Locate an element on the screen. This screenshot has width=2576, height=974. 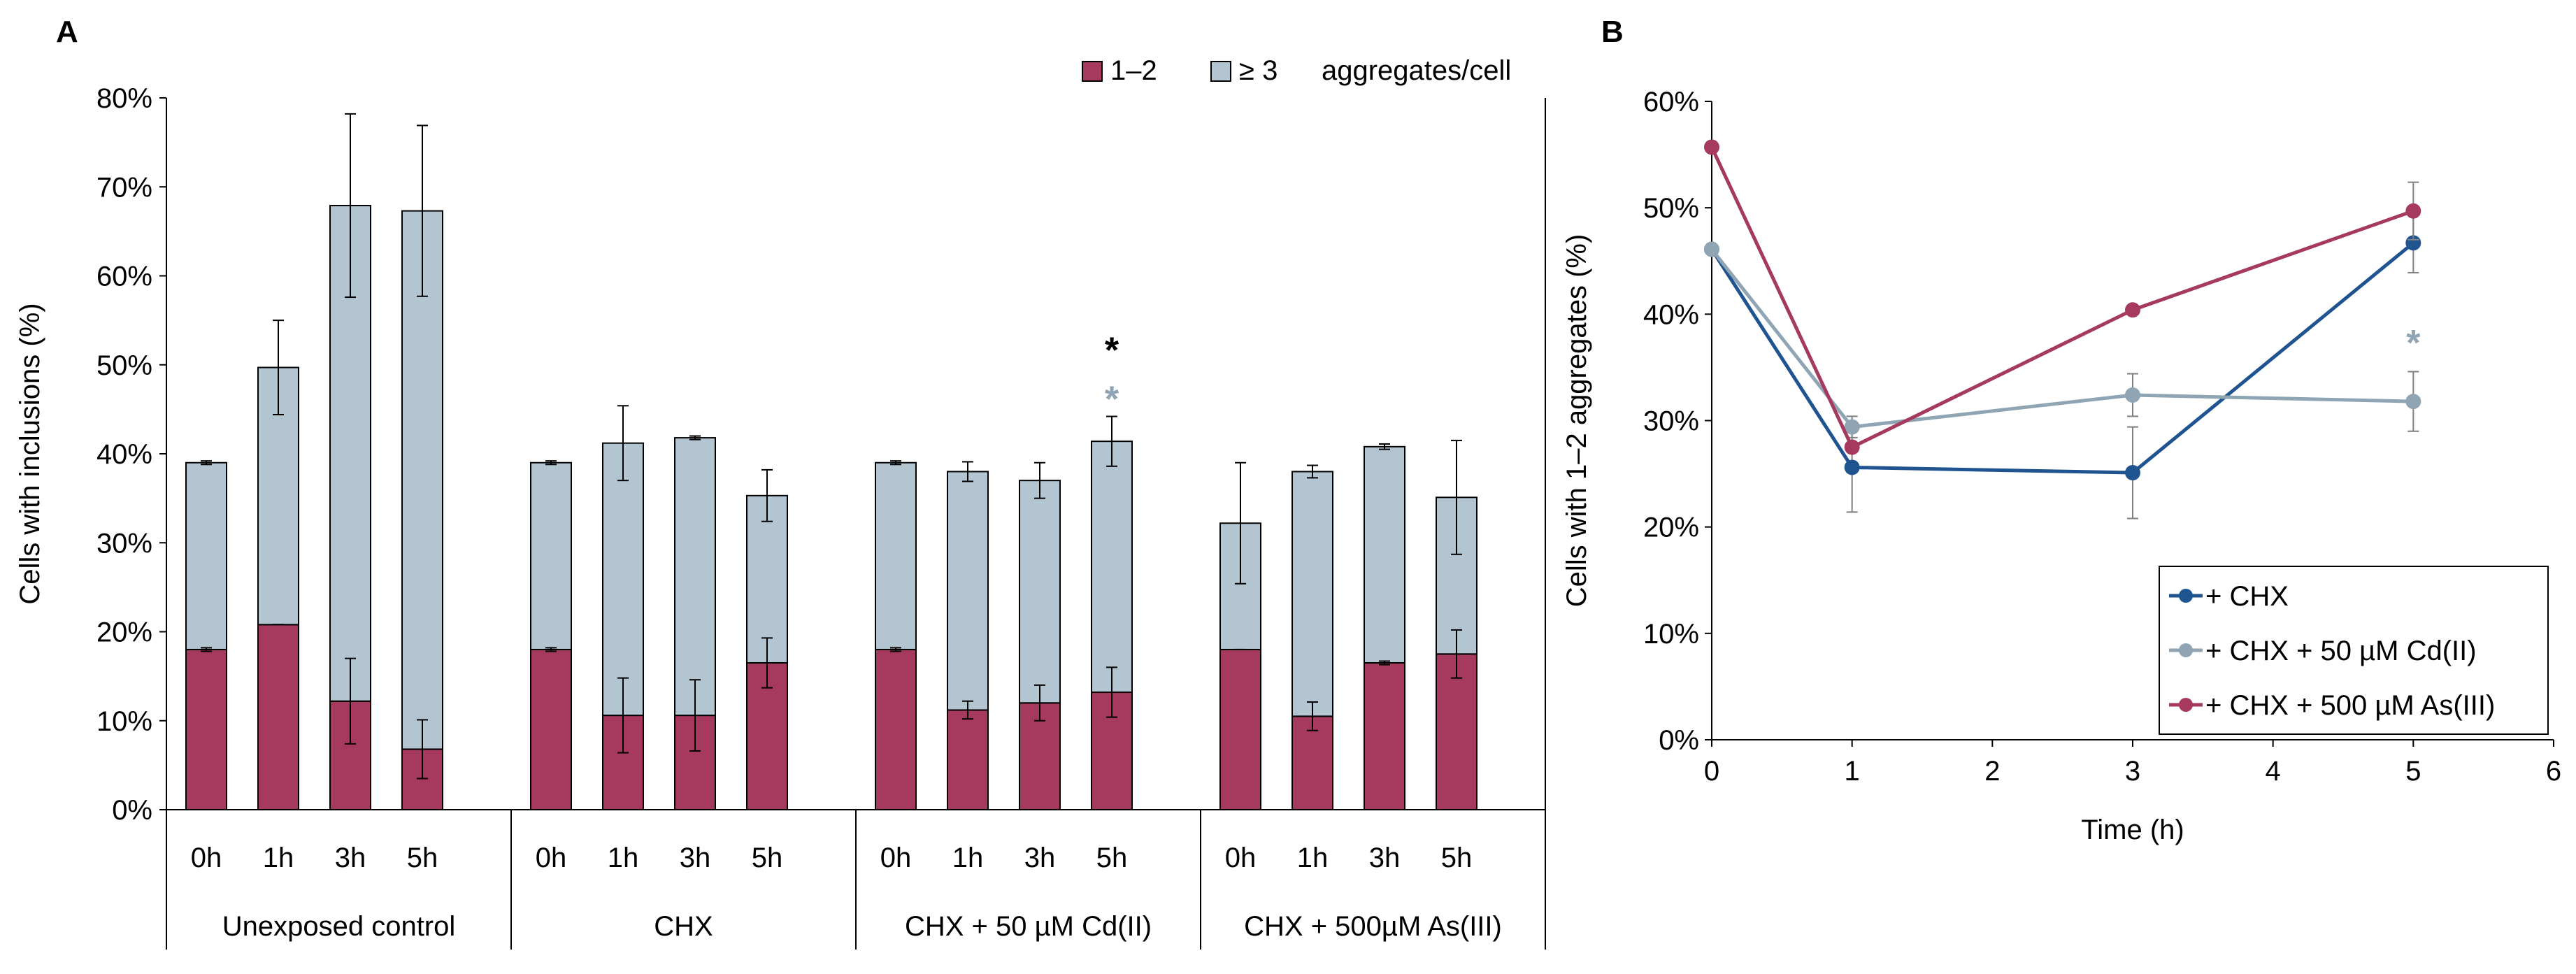
group-label: Unexposed control is located at coordinates (339, 926).